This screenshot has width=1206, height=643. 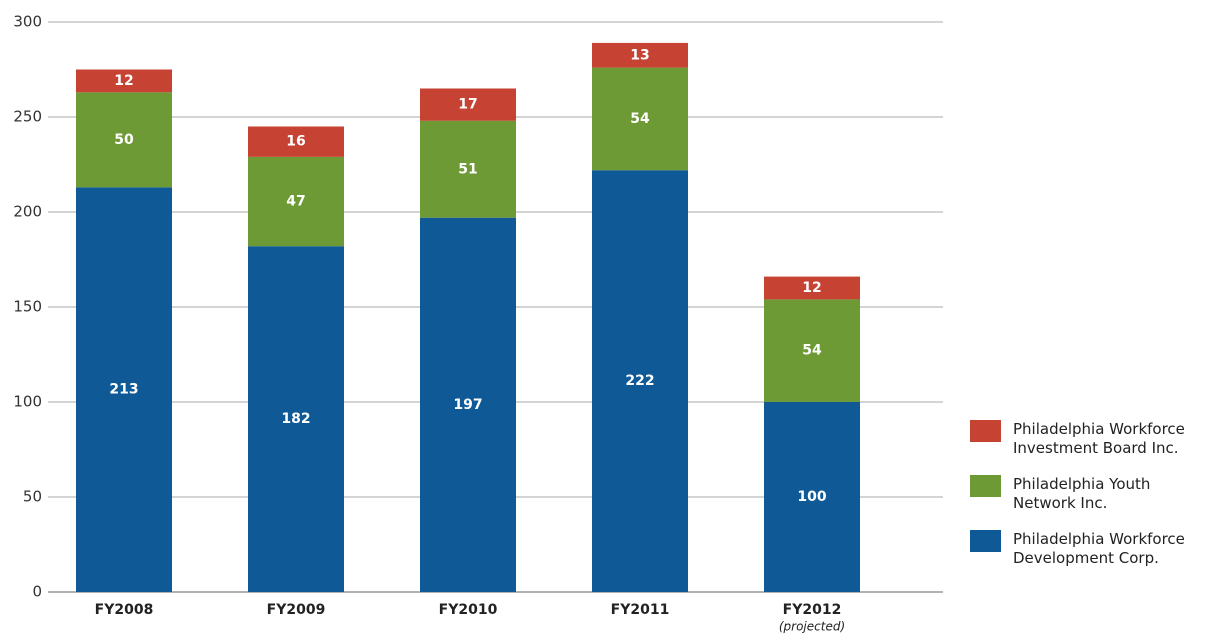 I want to click on y-tick-label: 150, so click(x=27, y=307).